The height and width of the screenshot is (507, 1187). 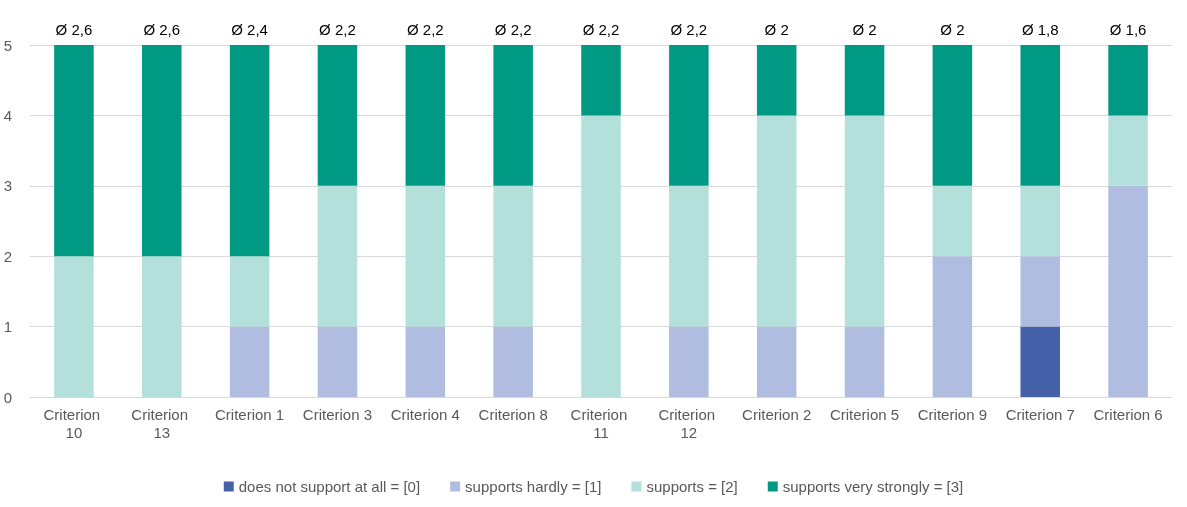 What do you see at coordinates (7, 45) in the screenshot?
I see `y-tick-label: 5` at bounding box center [7, 45].